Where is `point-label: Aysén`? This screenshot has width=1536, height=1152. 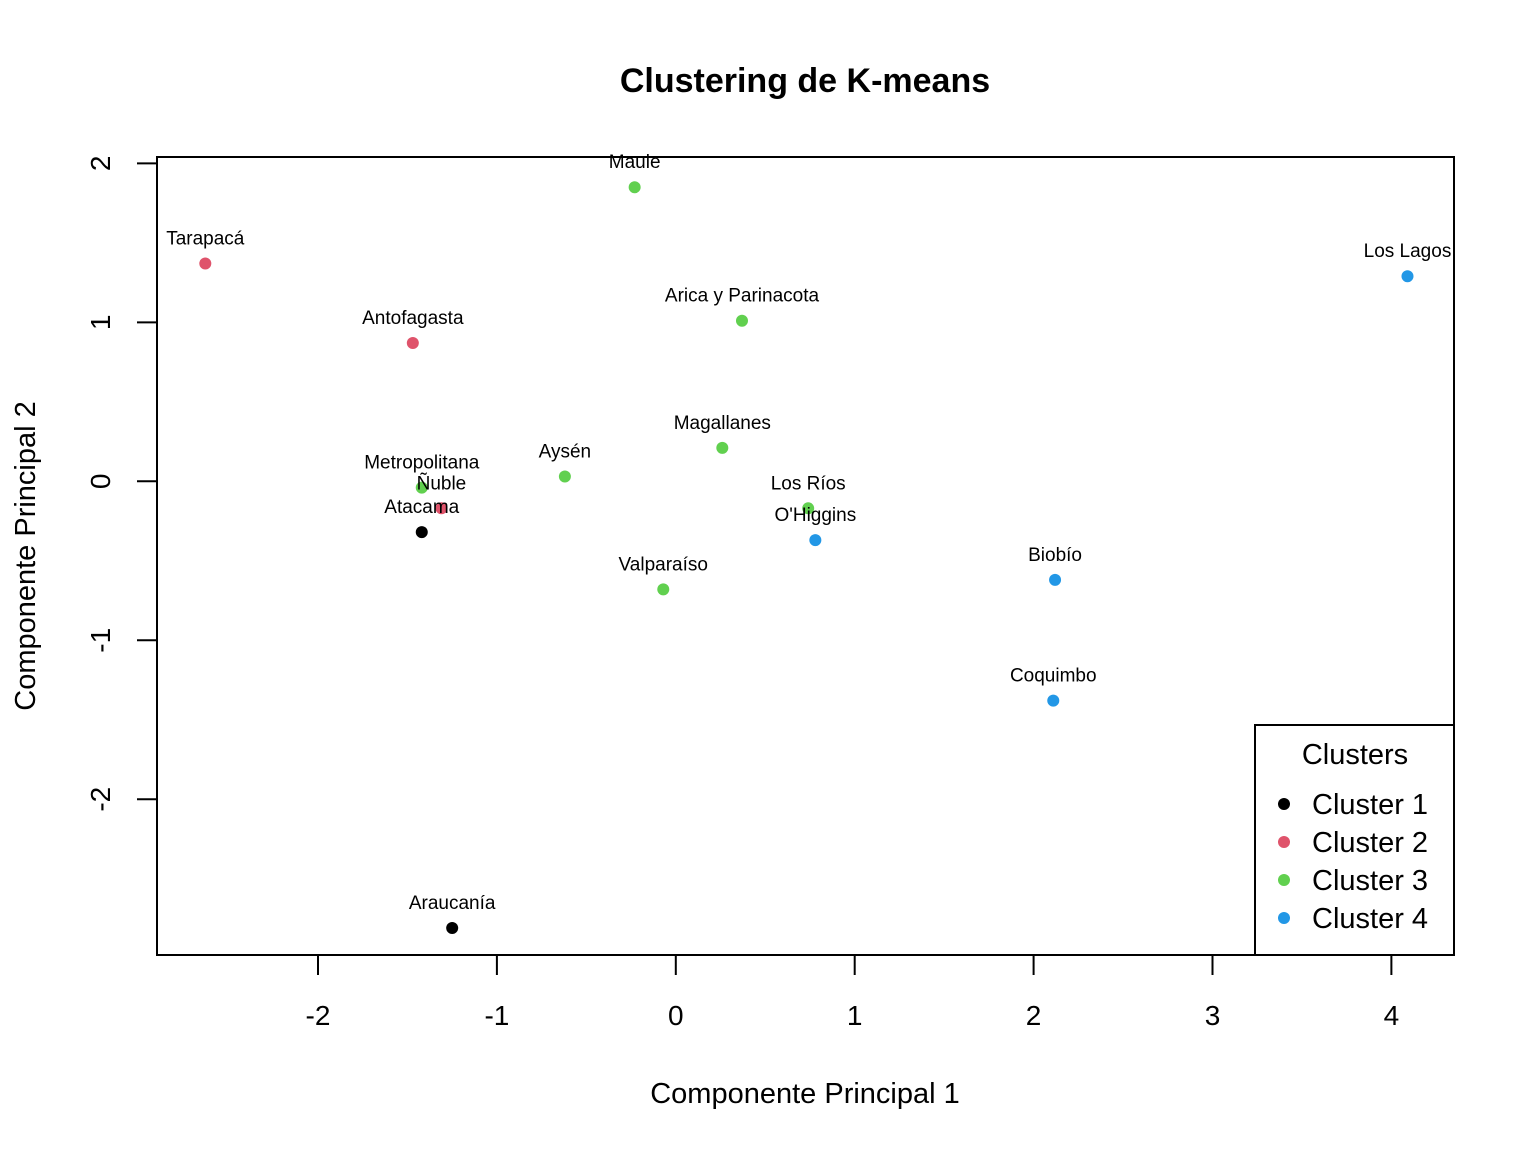
point-label: Aysén is located at coordinates (565, 452).